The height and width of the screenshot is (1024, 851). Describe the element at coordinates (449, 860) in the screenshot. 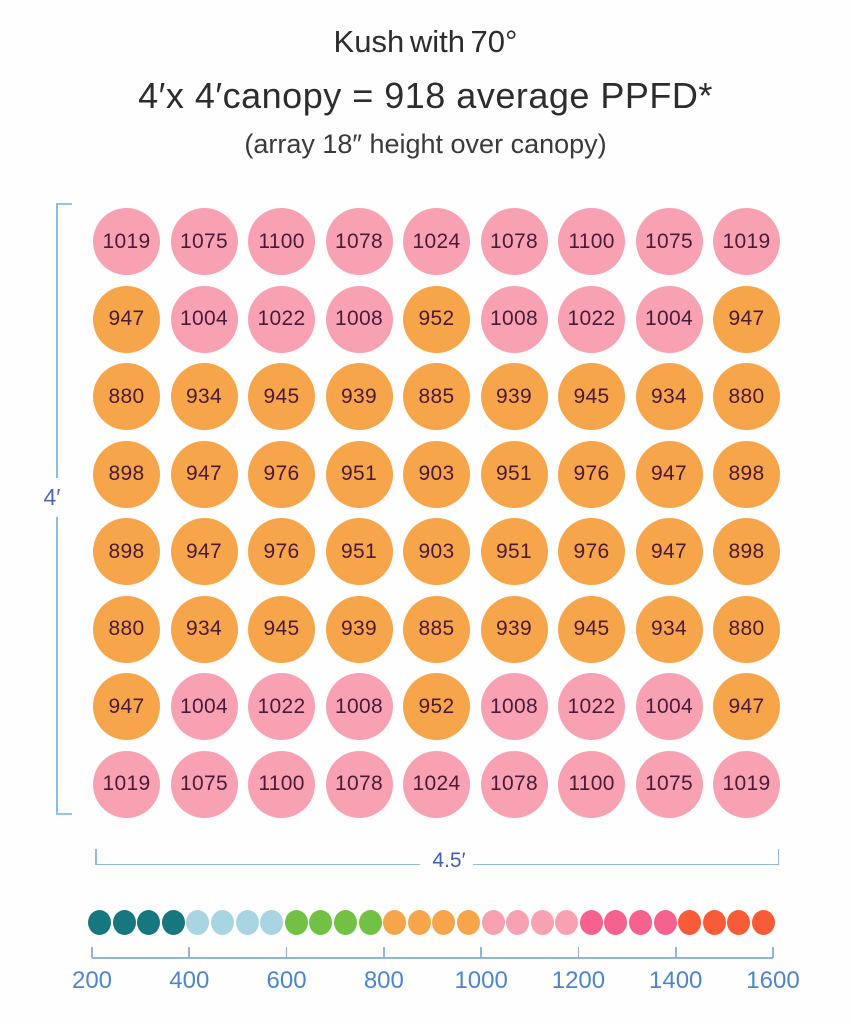

I see `width-dimension-label: 4.5′` at that location.